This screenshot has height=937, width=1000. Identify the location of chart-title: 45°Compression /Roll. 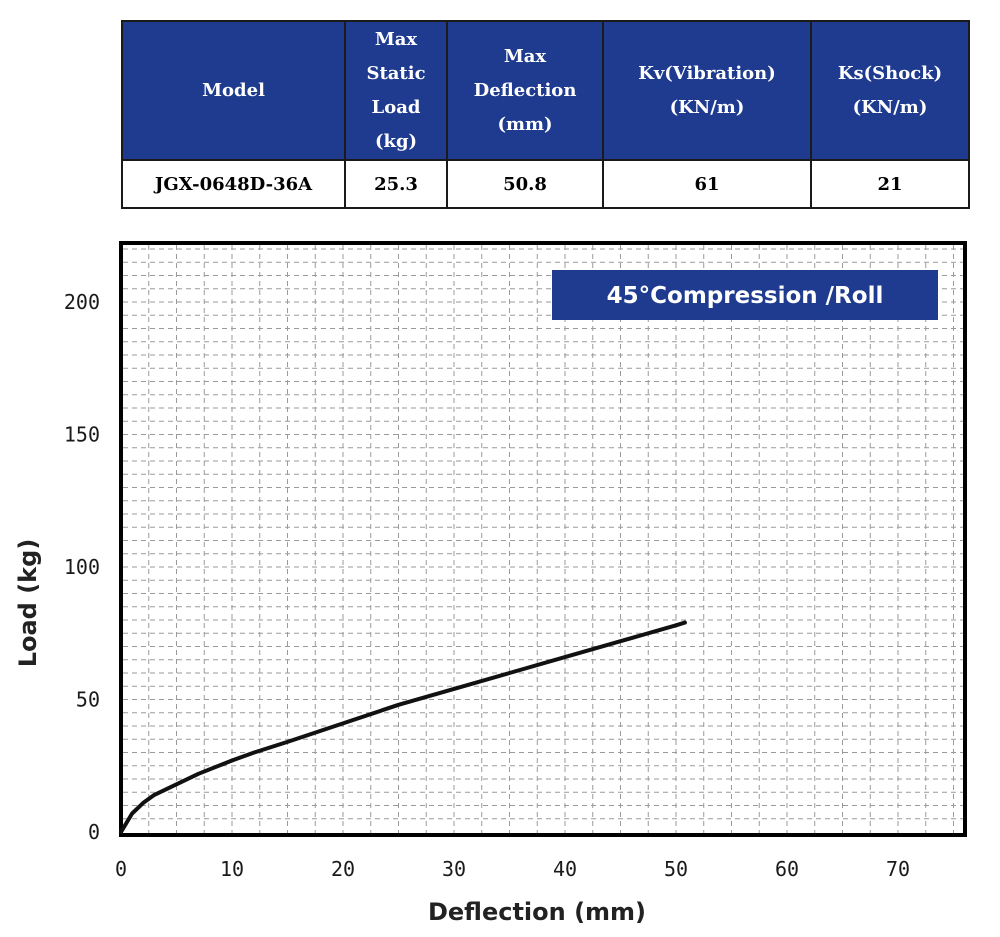
(745, 296).